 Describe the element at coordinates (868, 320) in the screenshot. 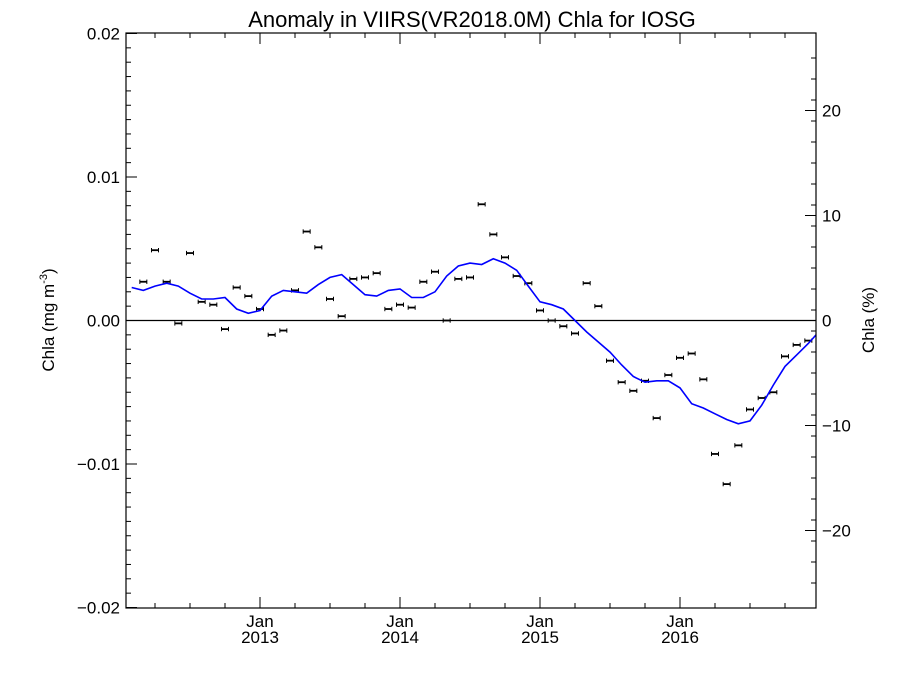

I see `y2-axis-label: Chla (%)` at that location.